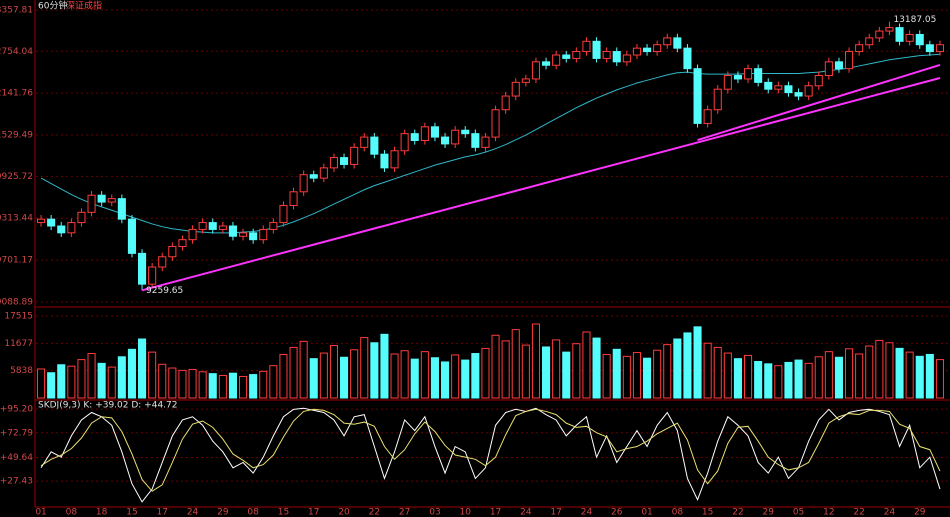 The image size is (950, 517). What do you see at coordinates (21, 371) in the screenshot?
I see `y-tick-label: 5838` at bounding box center [21, 371].